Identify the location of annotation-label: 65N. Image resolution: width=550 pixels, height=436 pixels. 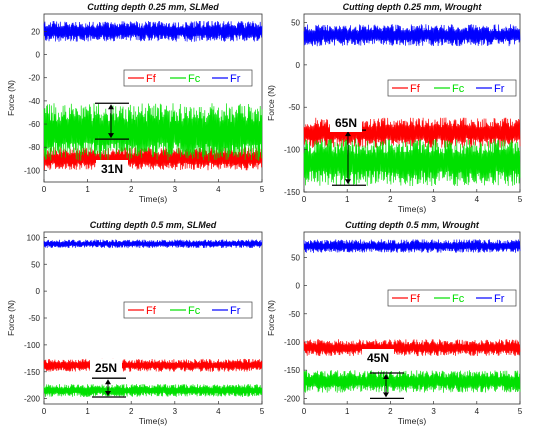
(346, 123).